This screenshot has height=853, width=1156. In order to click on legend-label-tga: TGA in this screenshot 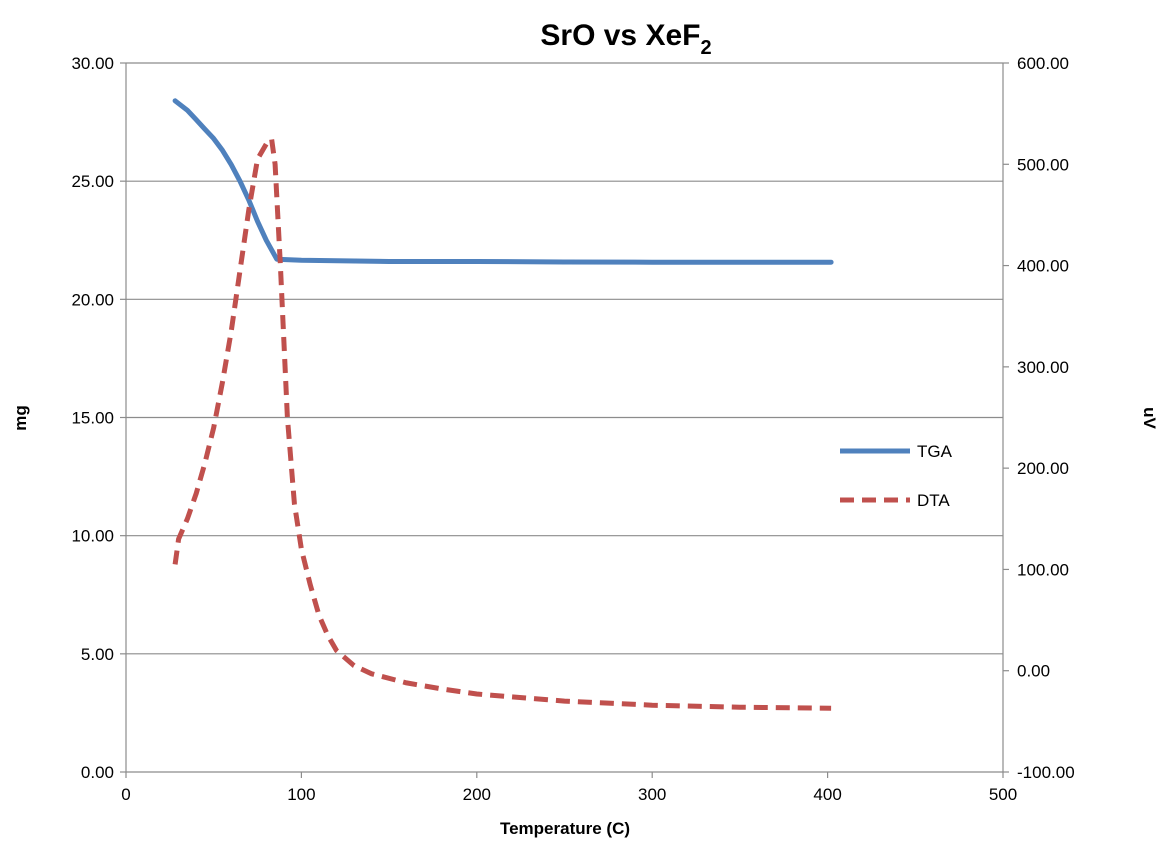, I will do `click(935, 451)`.